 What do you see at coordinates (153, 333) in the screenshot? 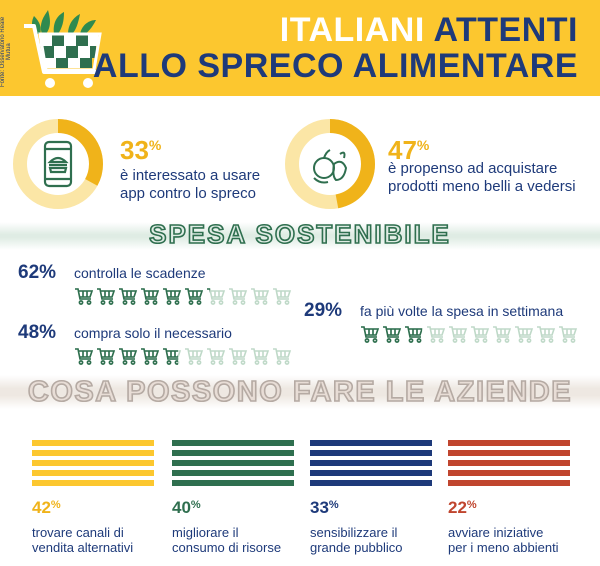
I see `stat-text-necessario: compra solo il necessario` at bounding box center [153, 333].